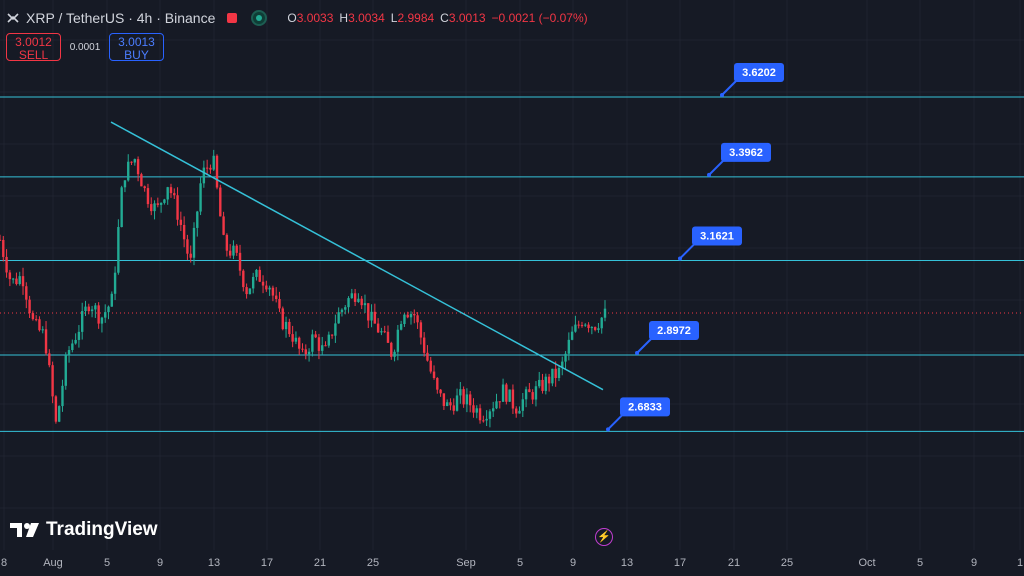 Image resolution: width=1024 pixels, height=576 pixels. I want to click on level-anchor, so click(680, 258).